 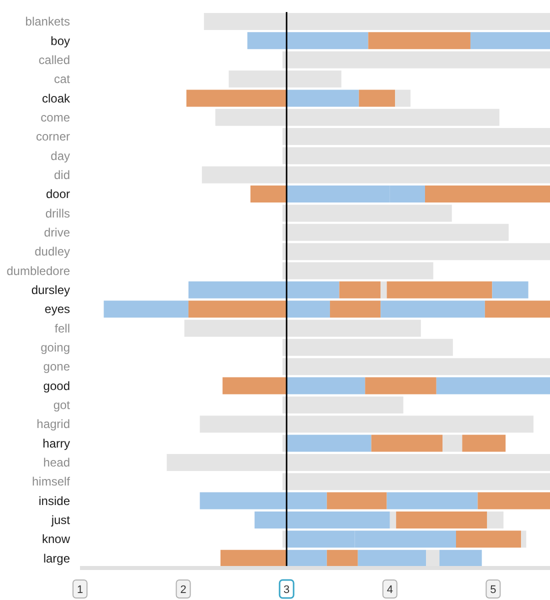 I want to click on y-tick-label: himself, so click(x=51, y=481).